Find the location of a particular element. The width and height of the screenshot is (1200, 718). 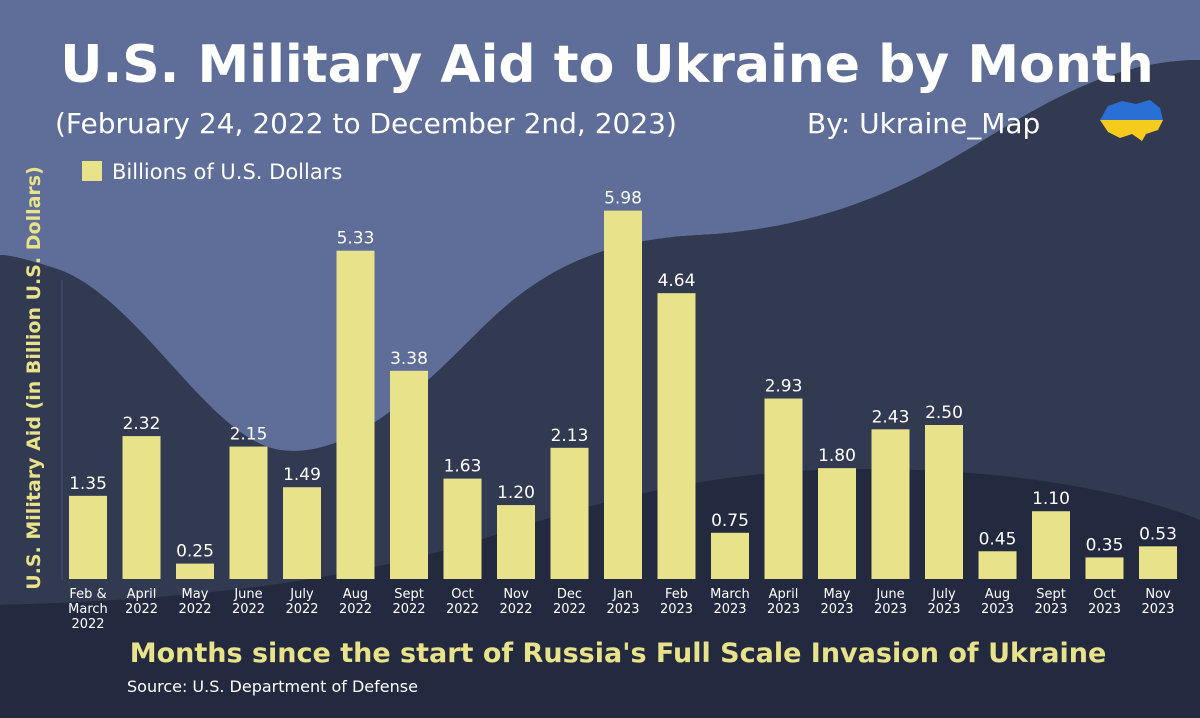

x-tick-label-5: Aug 2022 is located at coordinates (355, 602).